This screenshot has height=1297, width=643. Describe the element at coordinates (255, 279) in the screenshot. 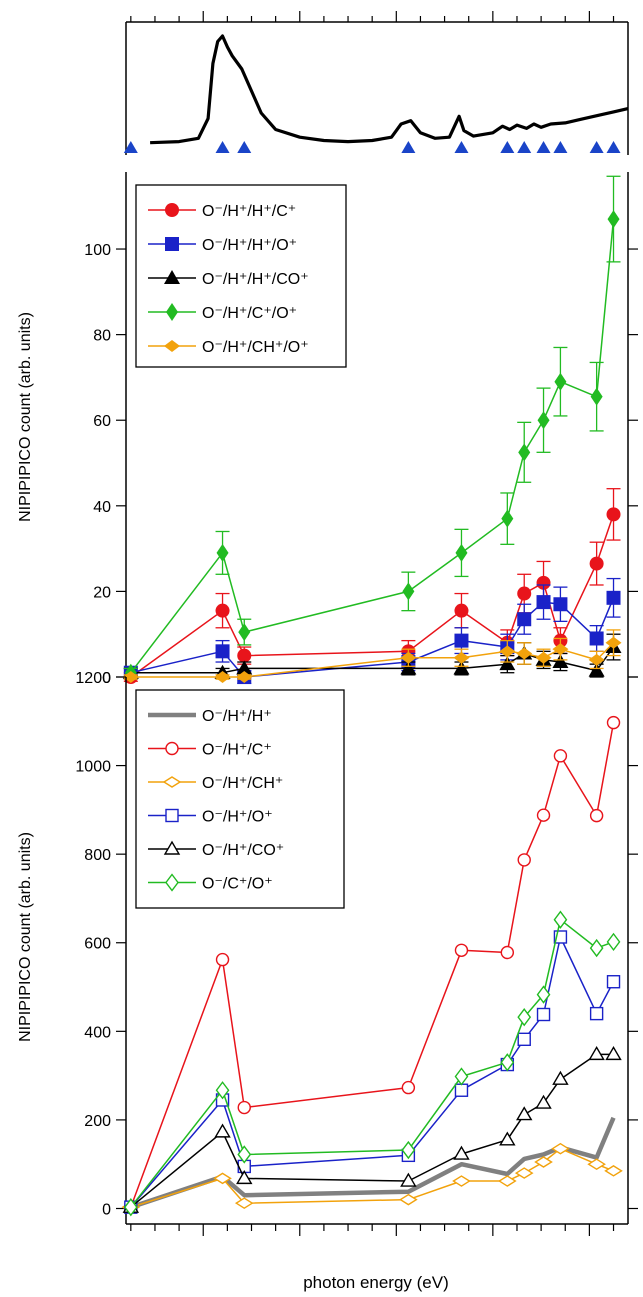

I see `legend-label: O⁻/H⁺/H⁺/CO⁺` at that location.